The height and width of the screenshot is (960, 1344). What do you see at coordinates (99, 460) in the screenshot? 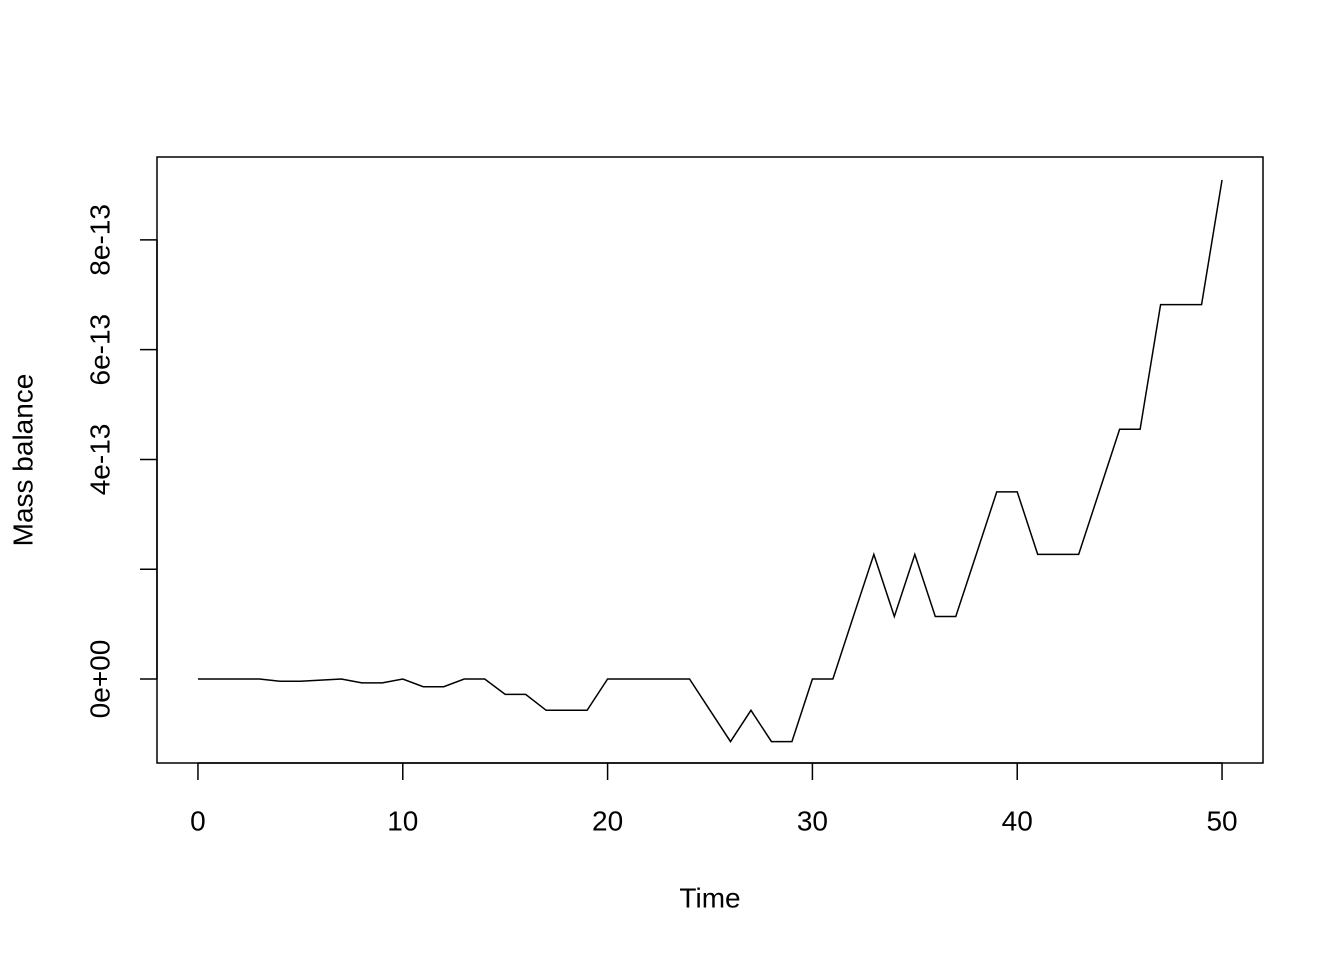
I see `y-tick-label: 4e-13` at bounding box center [99, 460].